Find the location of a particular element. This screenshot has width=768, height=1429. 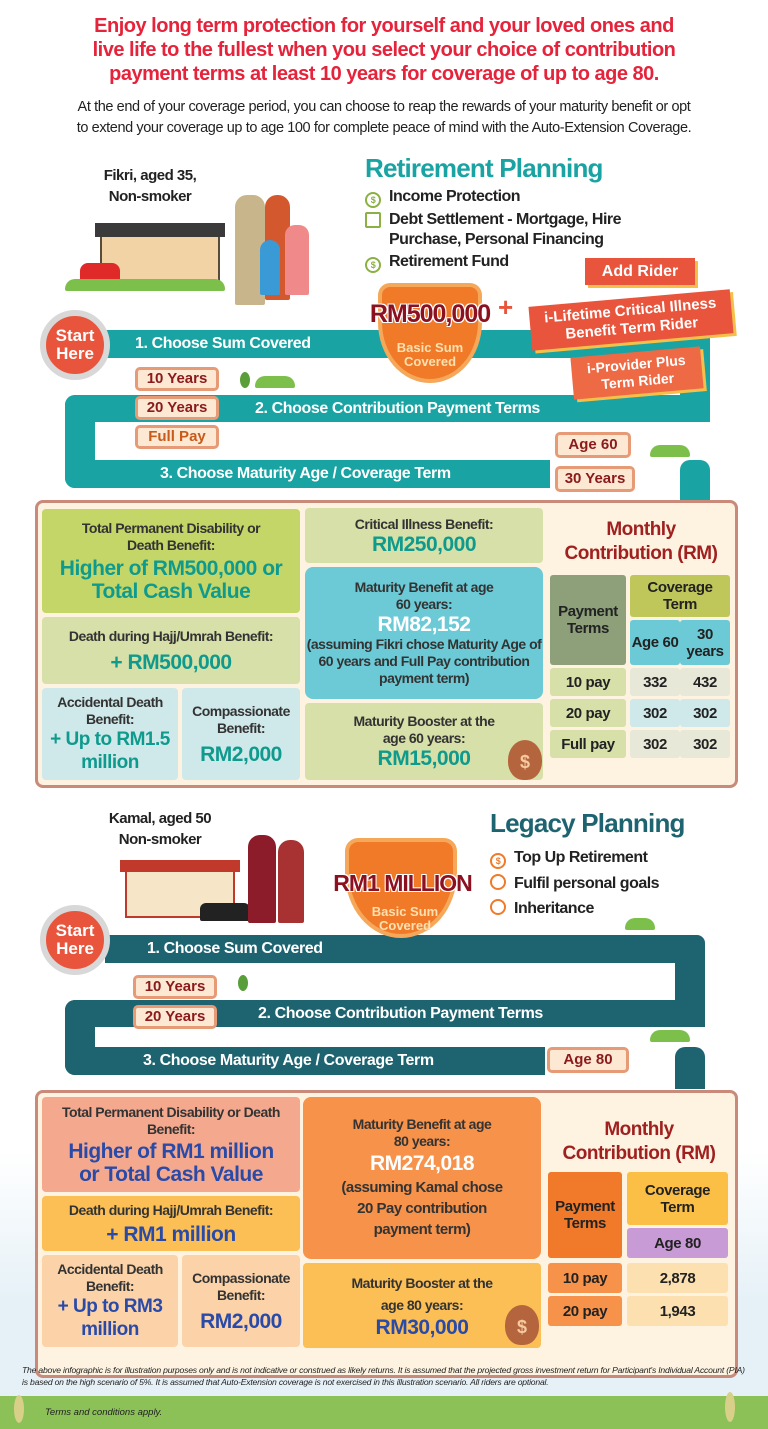

benefit-value: Higher of RM500,000 or Total Cash Value is located at coordinates (171, 579).